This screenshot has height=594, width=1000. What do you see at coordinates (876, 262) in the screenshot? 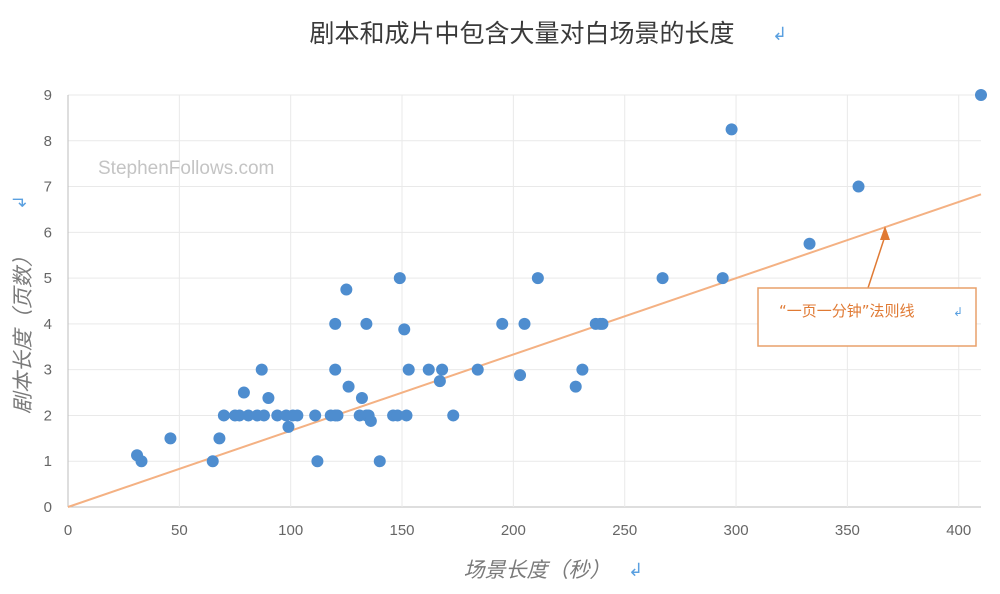
I see `annotation-arrow-line` at bounding box center [876, 262].